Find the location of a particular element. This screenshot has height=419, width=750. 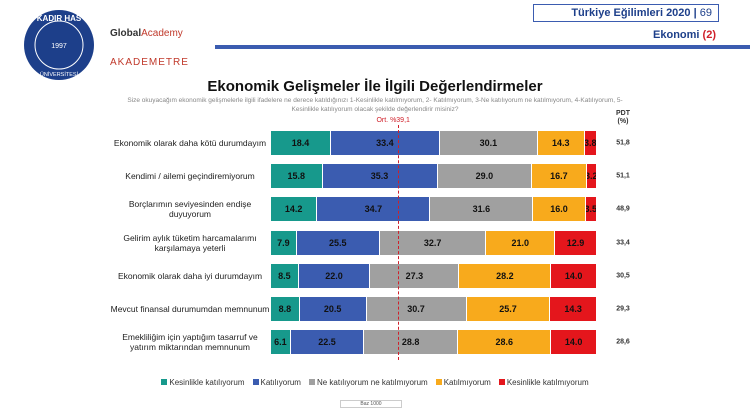

value-label: 3.2 is located at coordinates (592, 176).